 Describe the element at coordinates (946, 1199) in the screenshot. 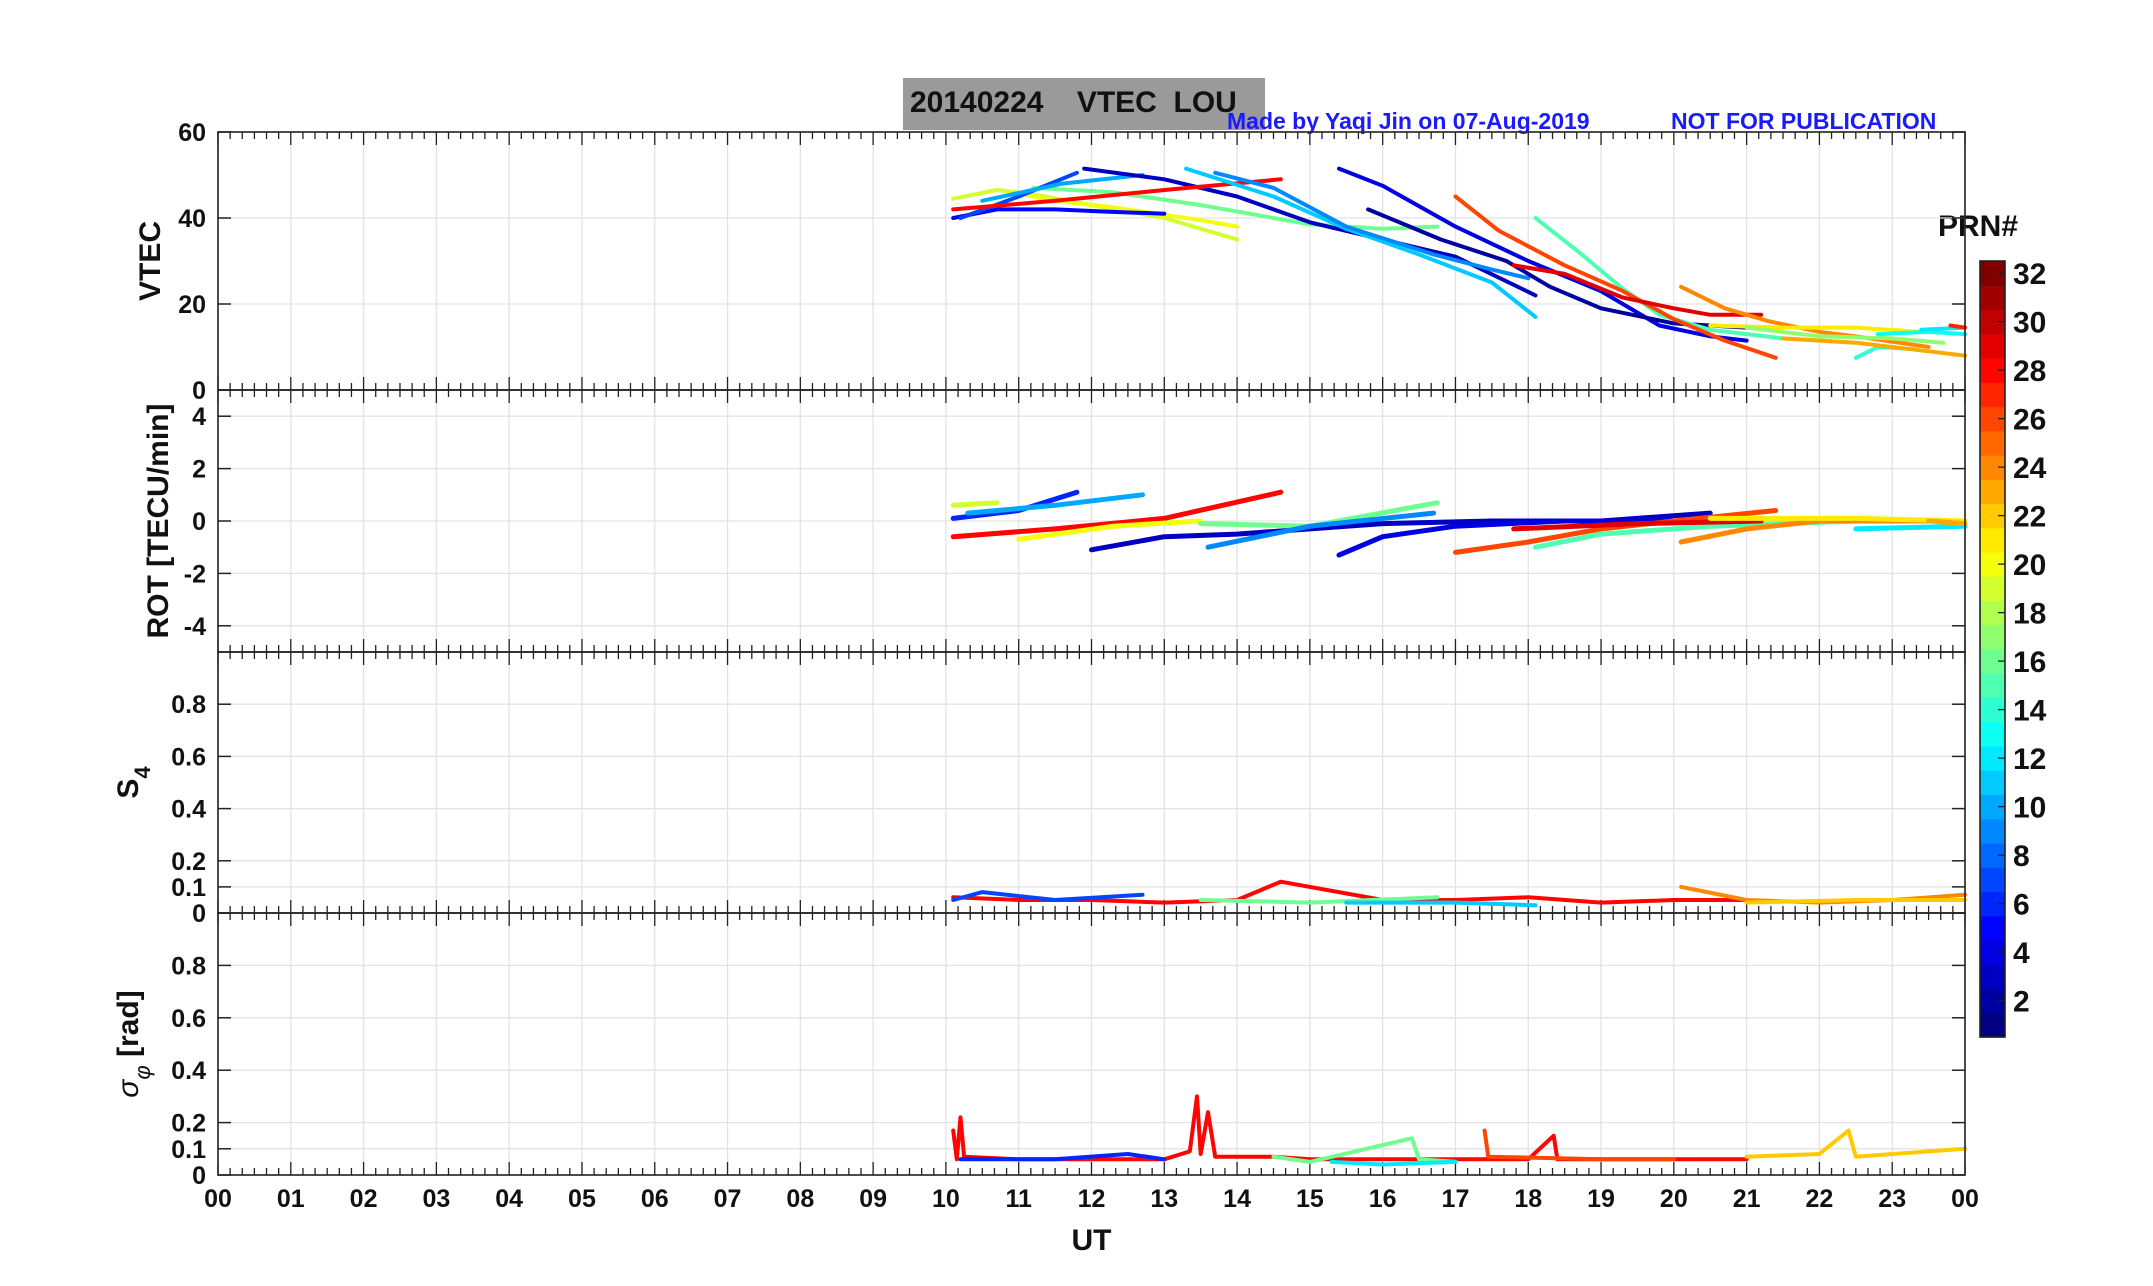

I see `x-tick-label: 10` at that location.